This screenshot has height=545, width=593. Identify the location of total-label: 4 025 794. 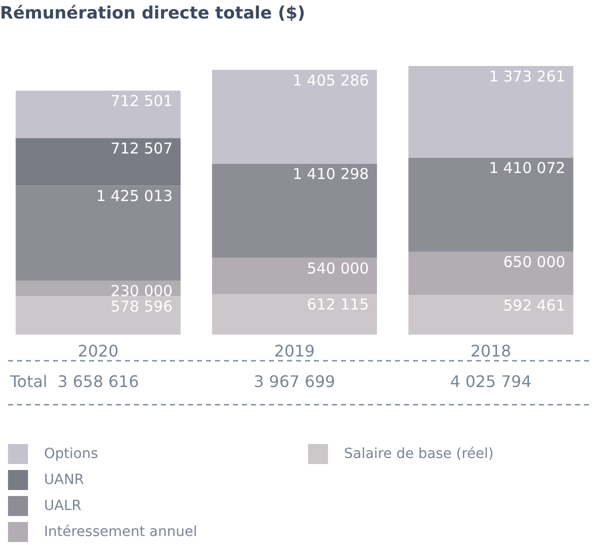
(491, 381).